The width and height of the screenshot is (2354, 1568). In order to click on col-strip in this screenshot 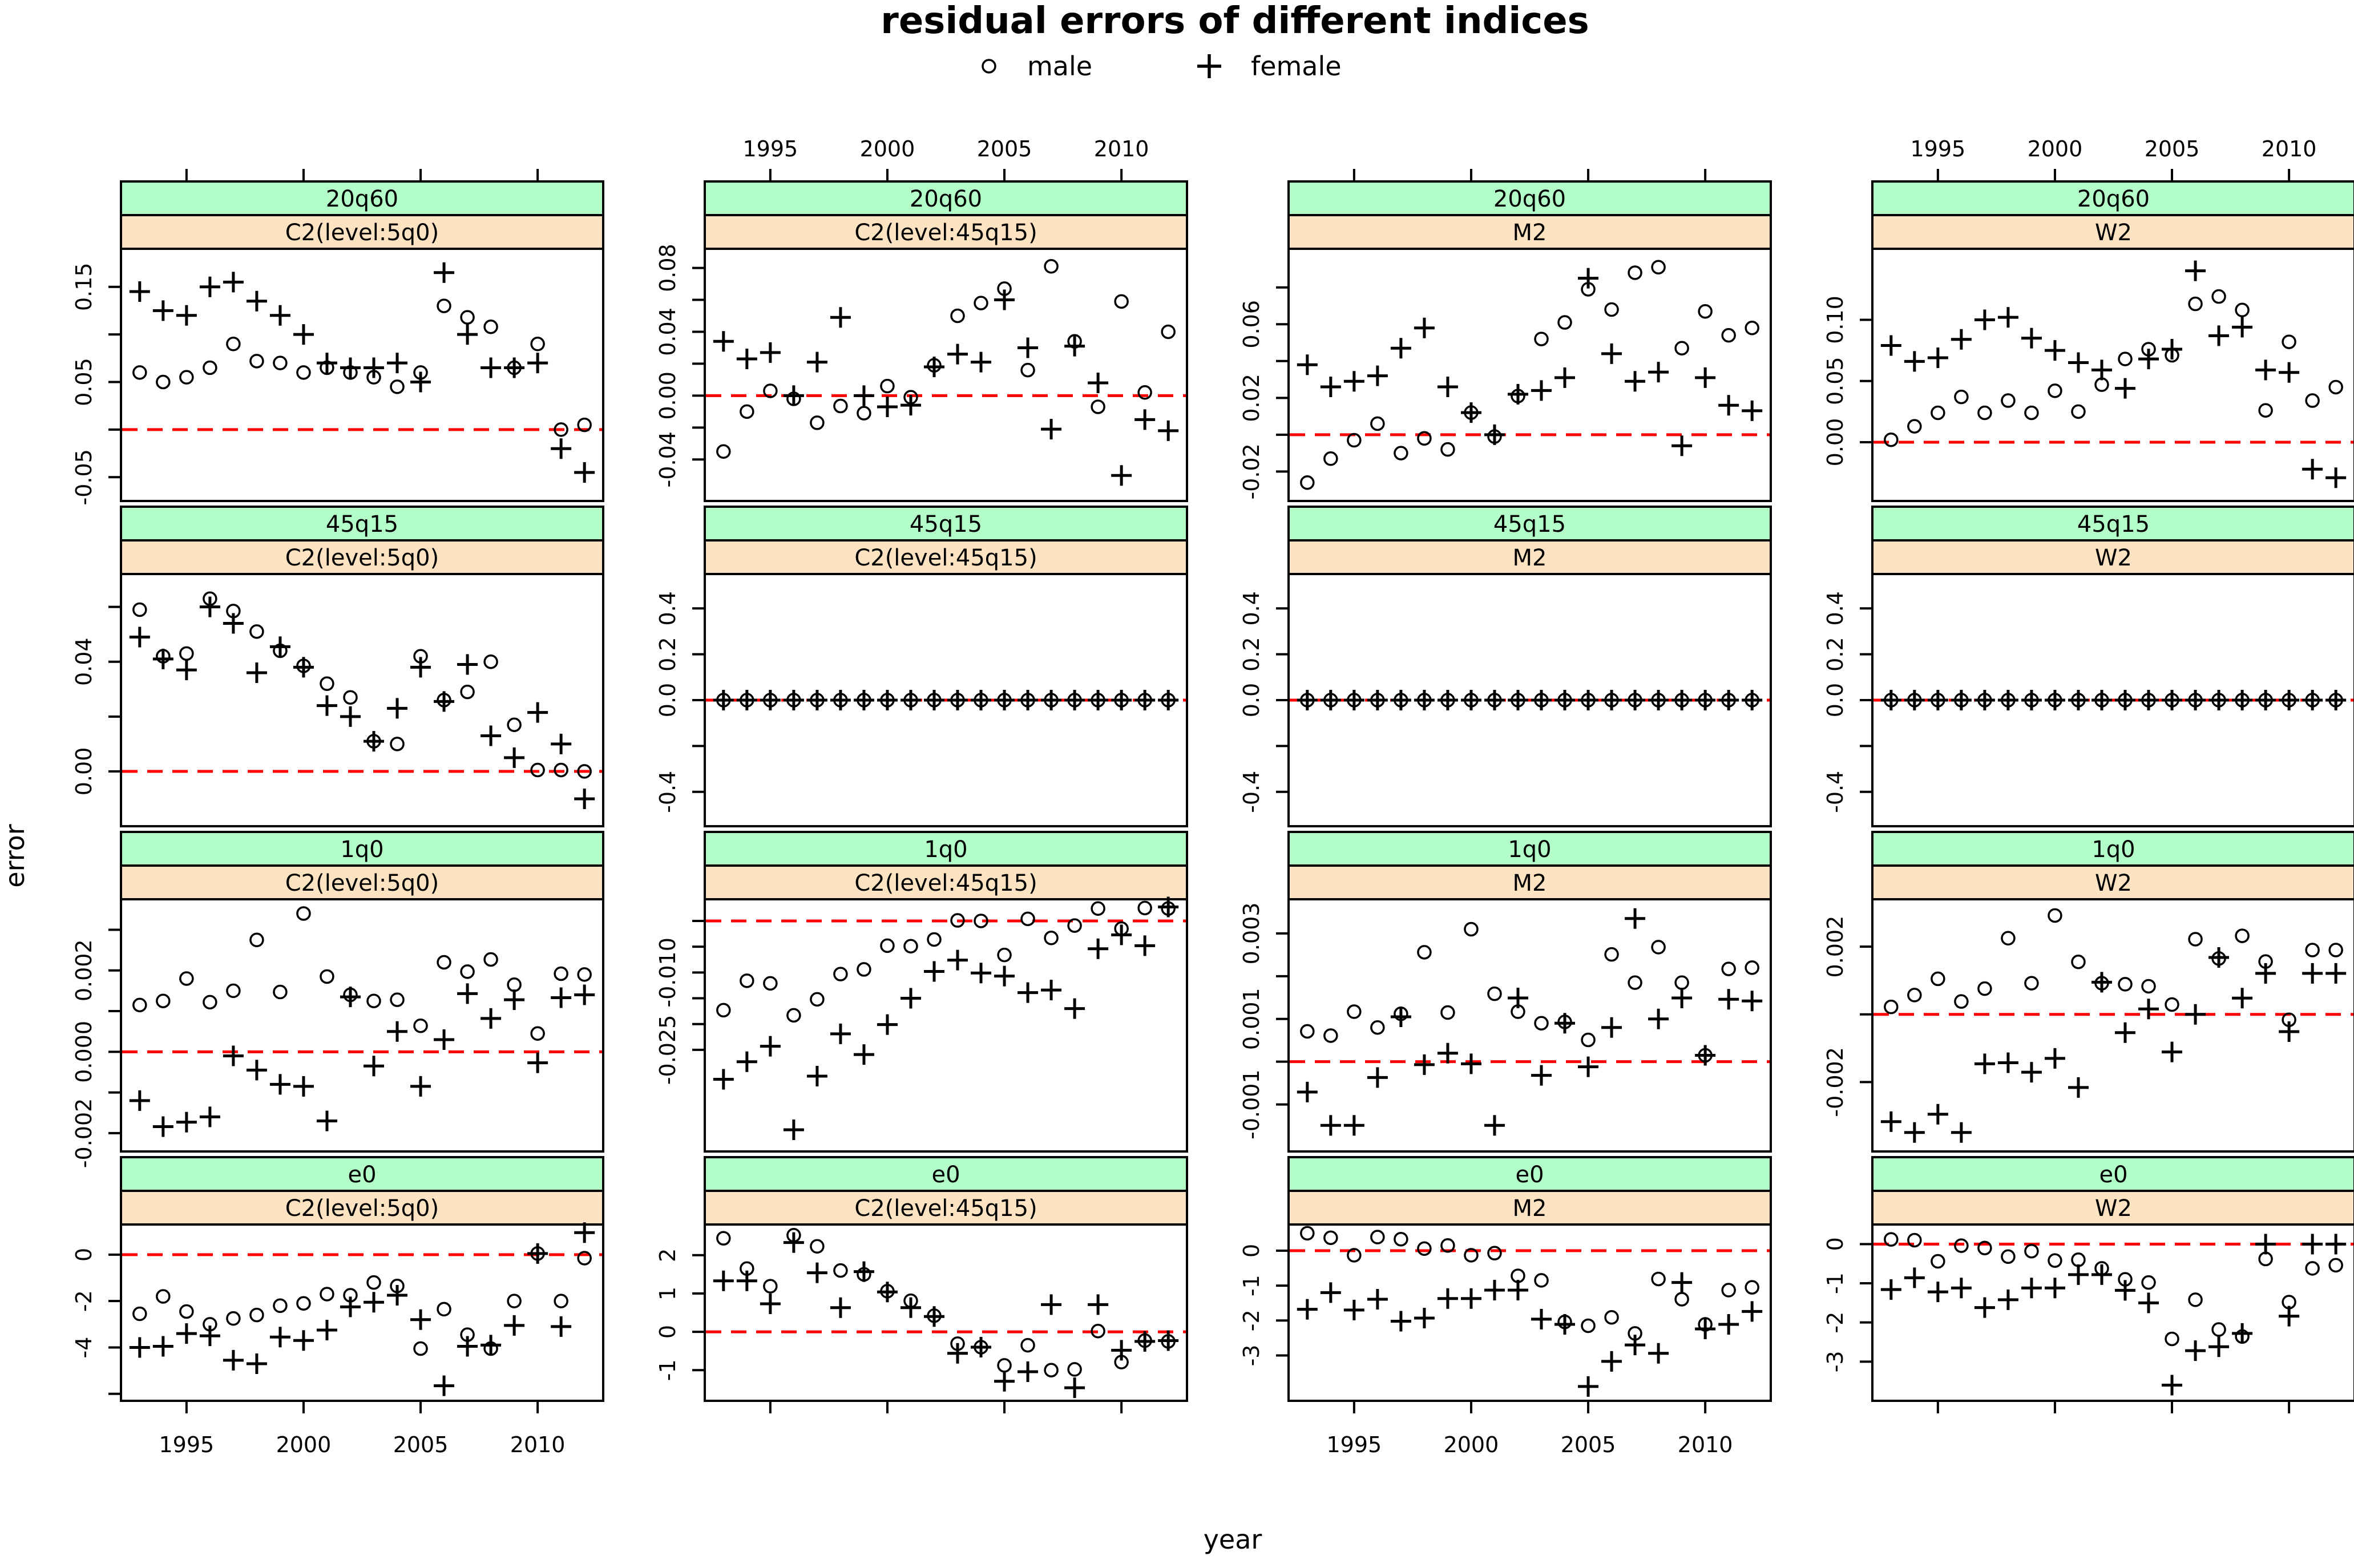, I will do `click(2112, 232)`.